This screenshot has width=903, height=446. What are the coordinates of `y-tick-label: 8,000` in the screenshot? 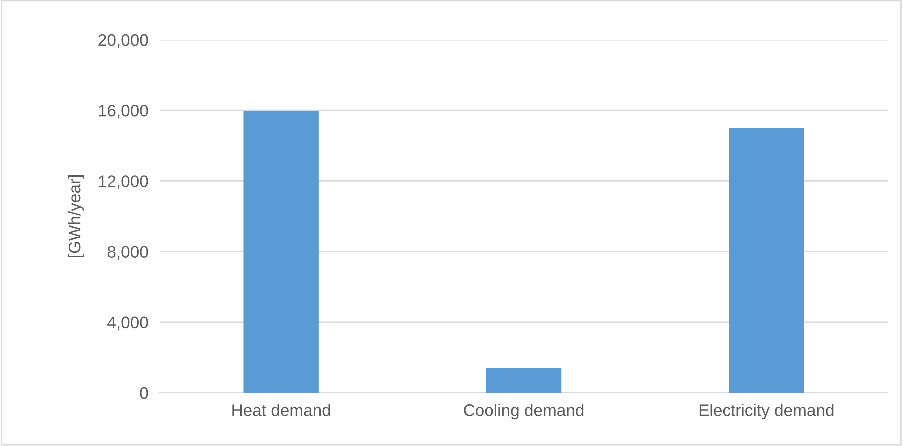 It's located at (128, 253).